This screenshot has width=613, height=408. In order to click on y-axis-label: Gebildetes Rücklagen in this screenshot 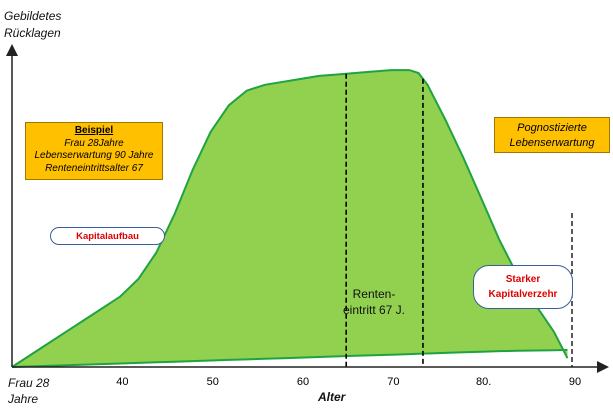, I will do `click(33, 24)`.